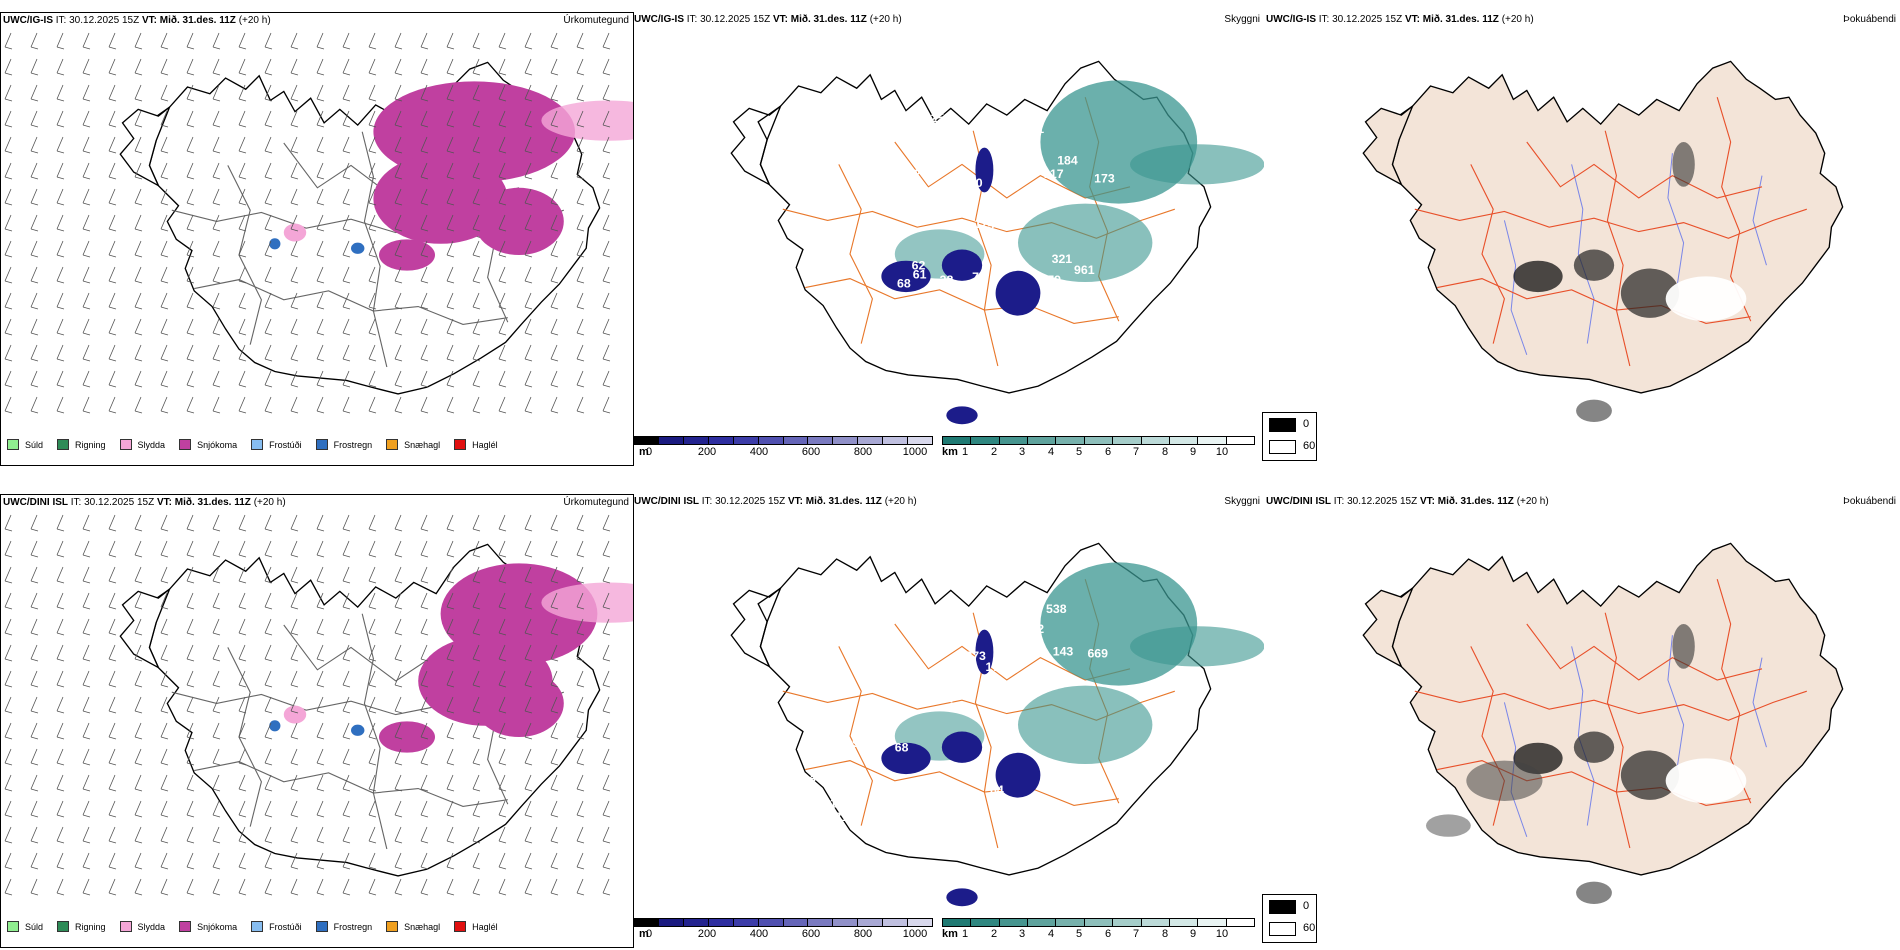 The width and height of the screenshot is (1900, 950). I want to click on elevation-ticks: m 0 200 400 600 800 1000, so click(783, 934).